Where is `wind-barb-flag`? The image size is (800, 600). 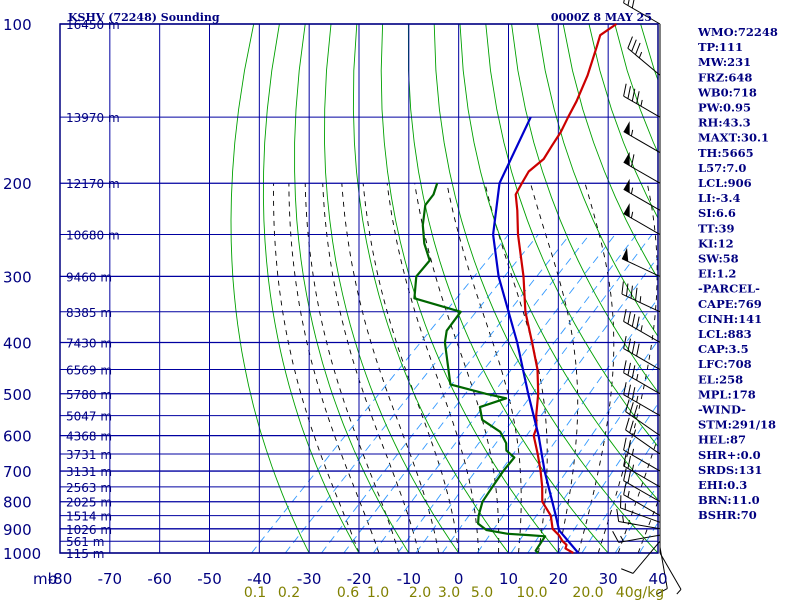 wind-barb-flag is located at coordinates (626, 158).